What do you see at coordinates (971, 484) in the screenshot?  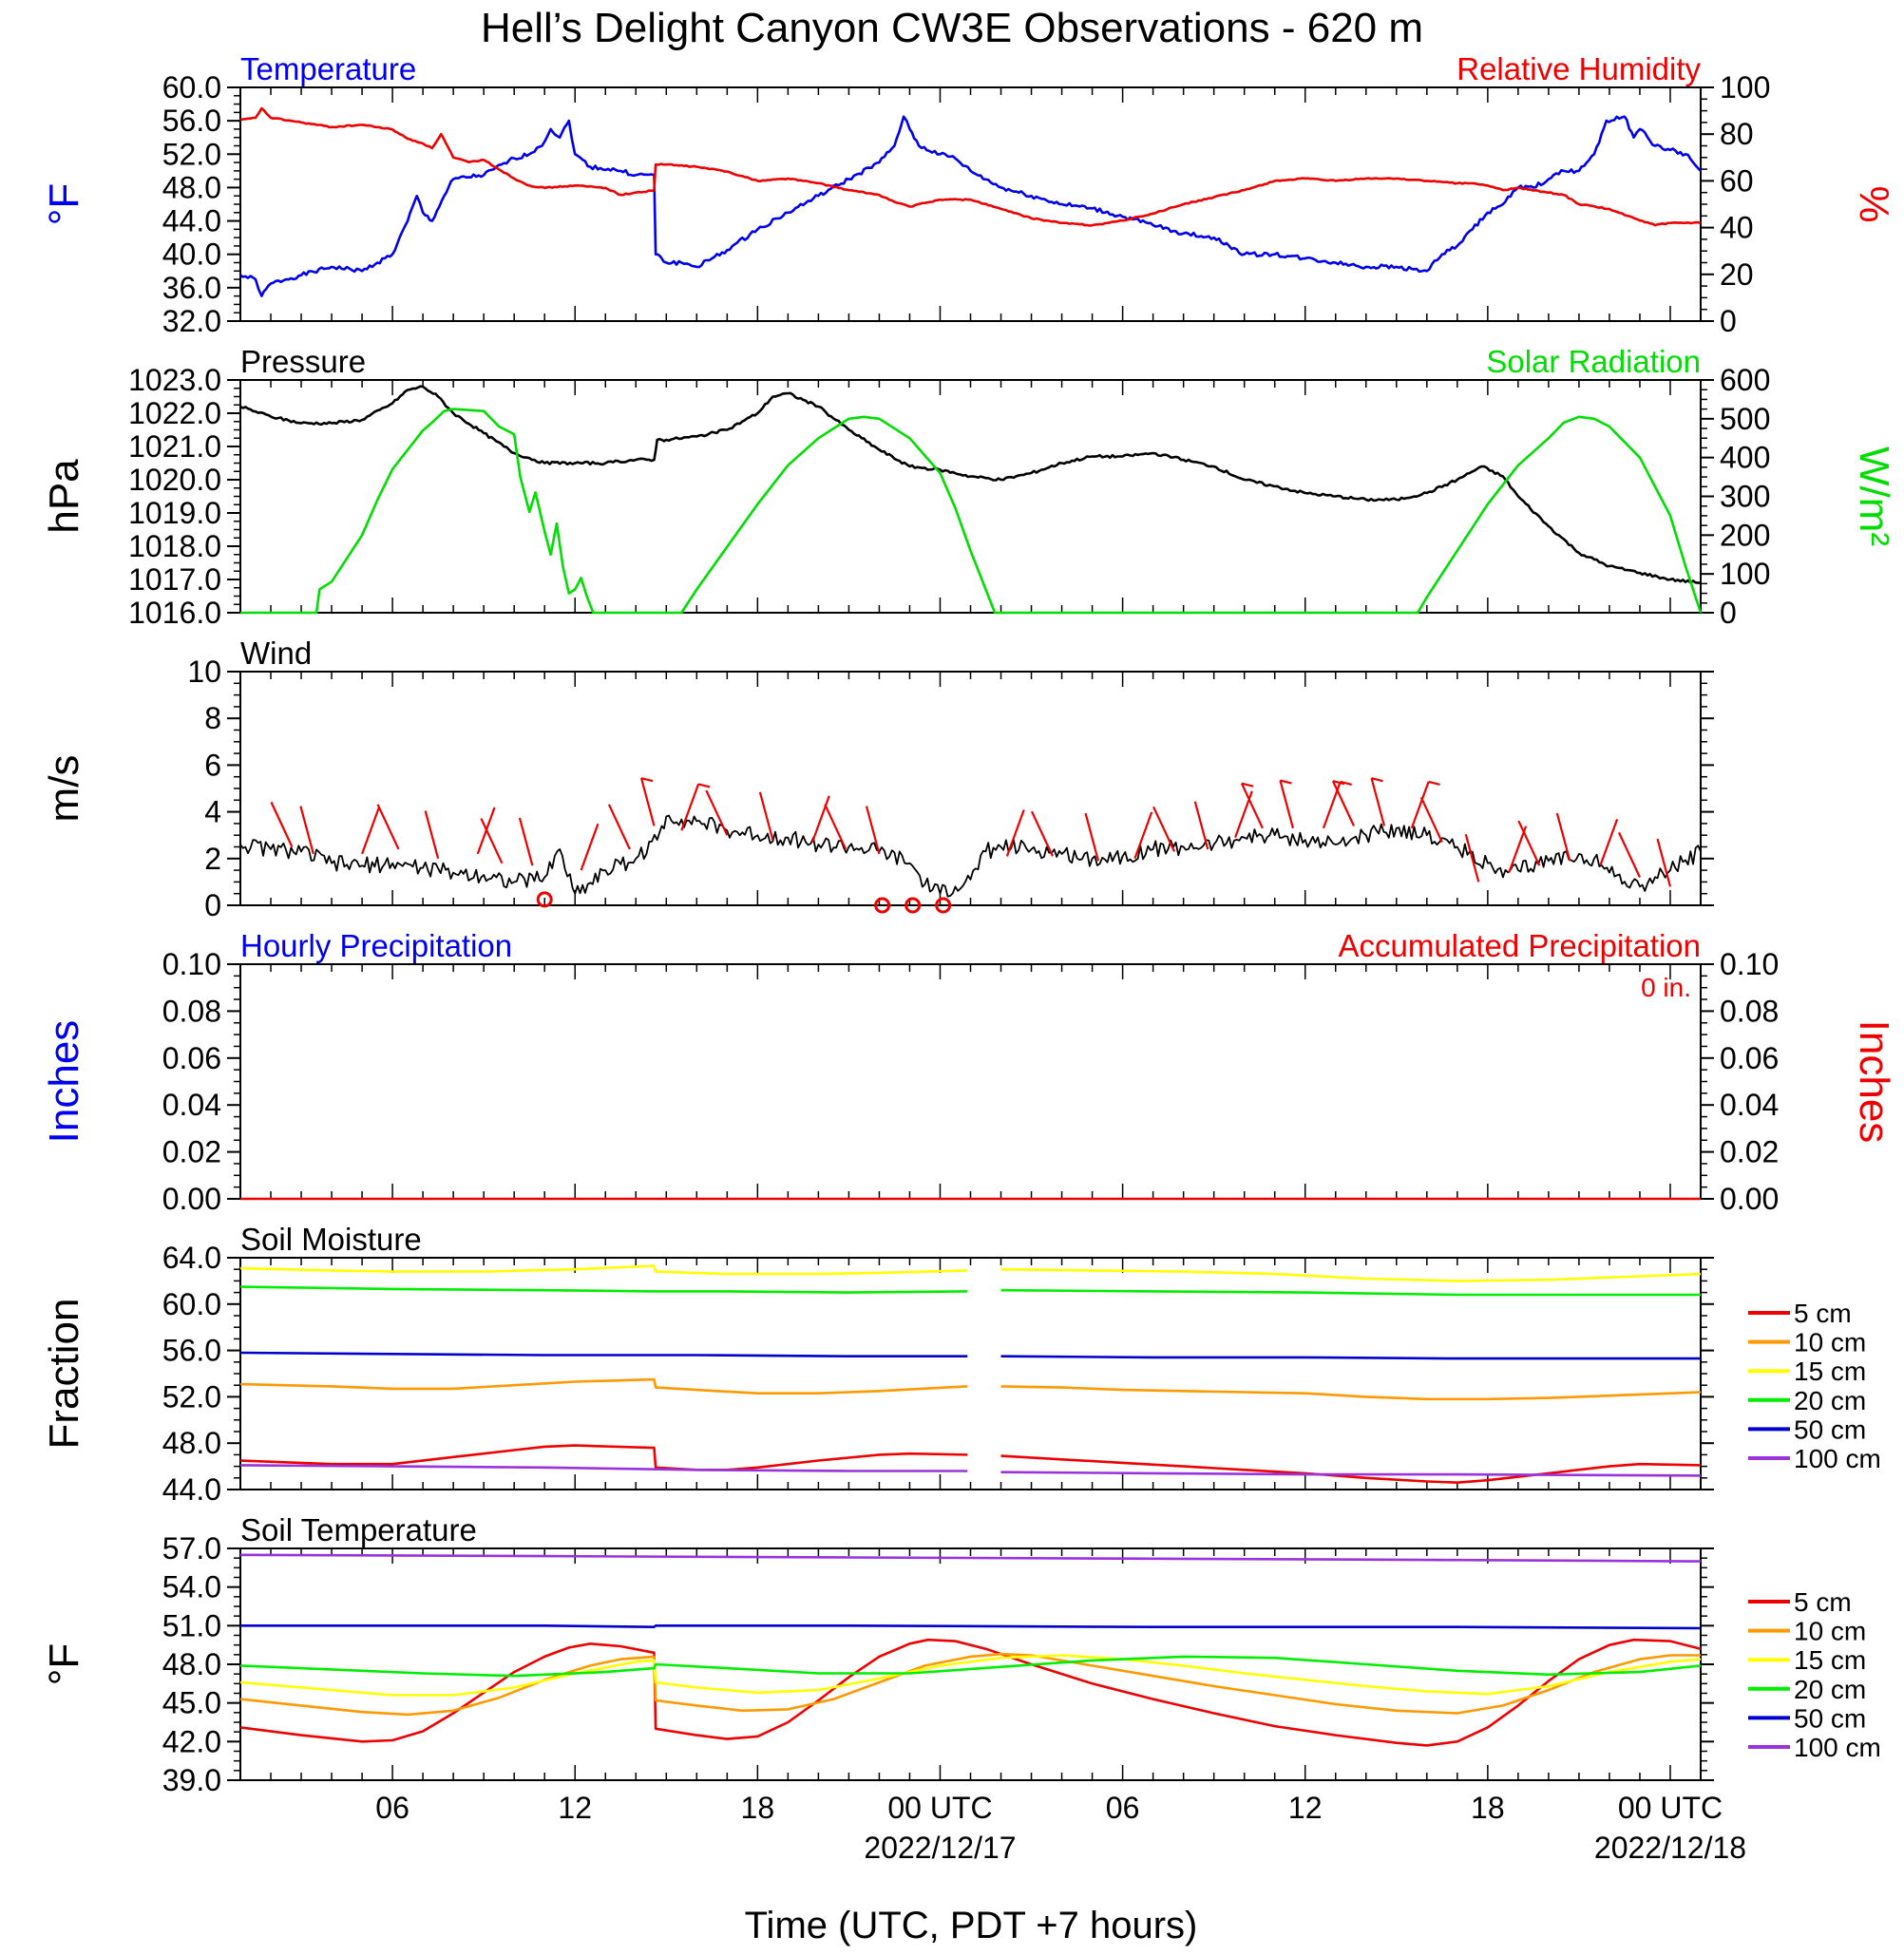 I see `series-line-pressure` at bounding box center [971, 484].